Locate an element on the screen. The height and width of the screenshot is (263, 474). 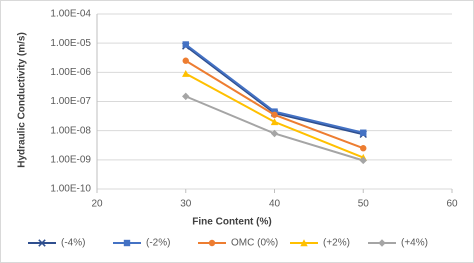
y-tick-label: 1.00E-06 is located at coordinates (70, 72).